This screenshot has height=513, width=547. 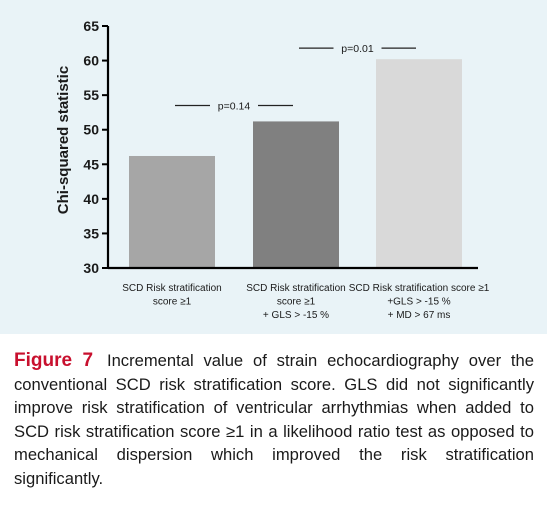 What do you see at coordinates (91, 199) in the screenshot?
I see `y-tick-label-40: 40` at bounding box center [91, 199].